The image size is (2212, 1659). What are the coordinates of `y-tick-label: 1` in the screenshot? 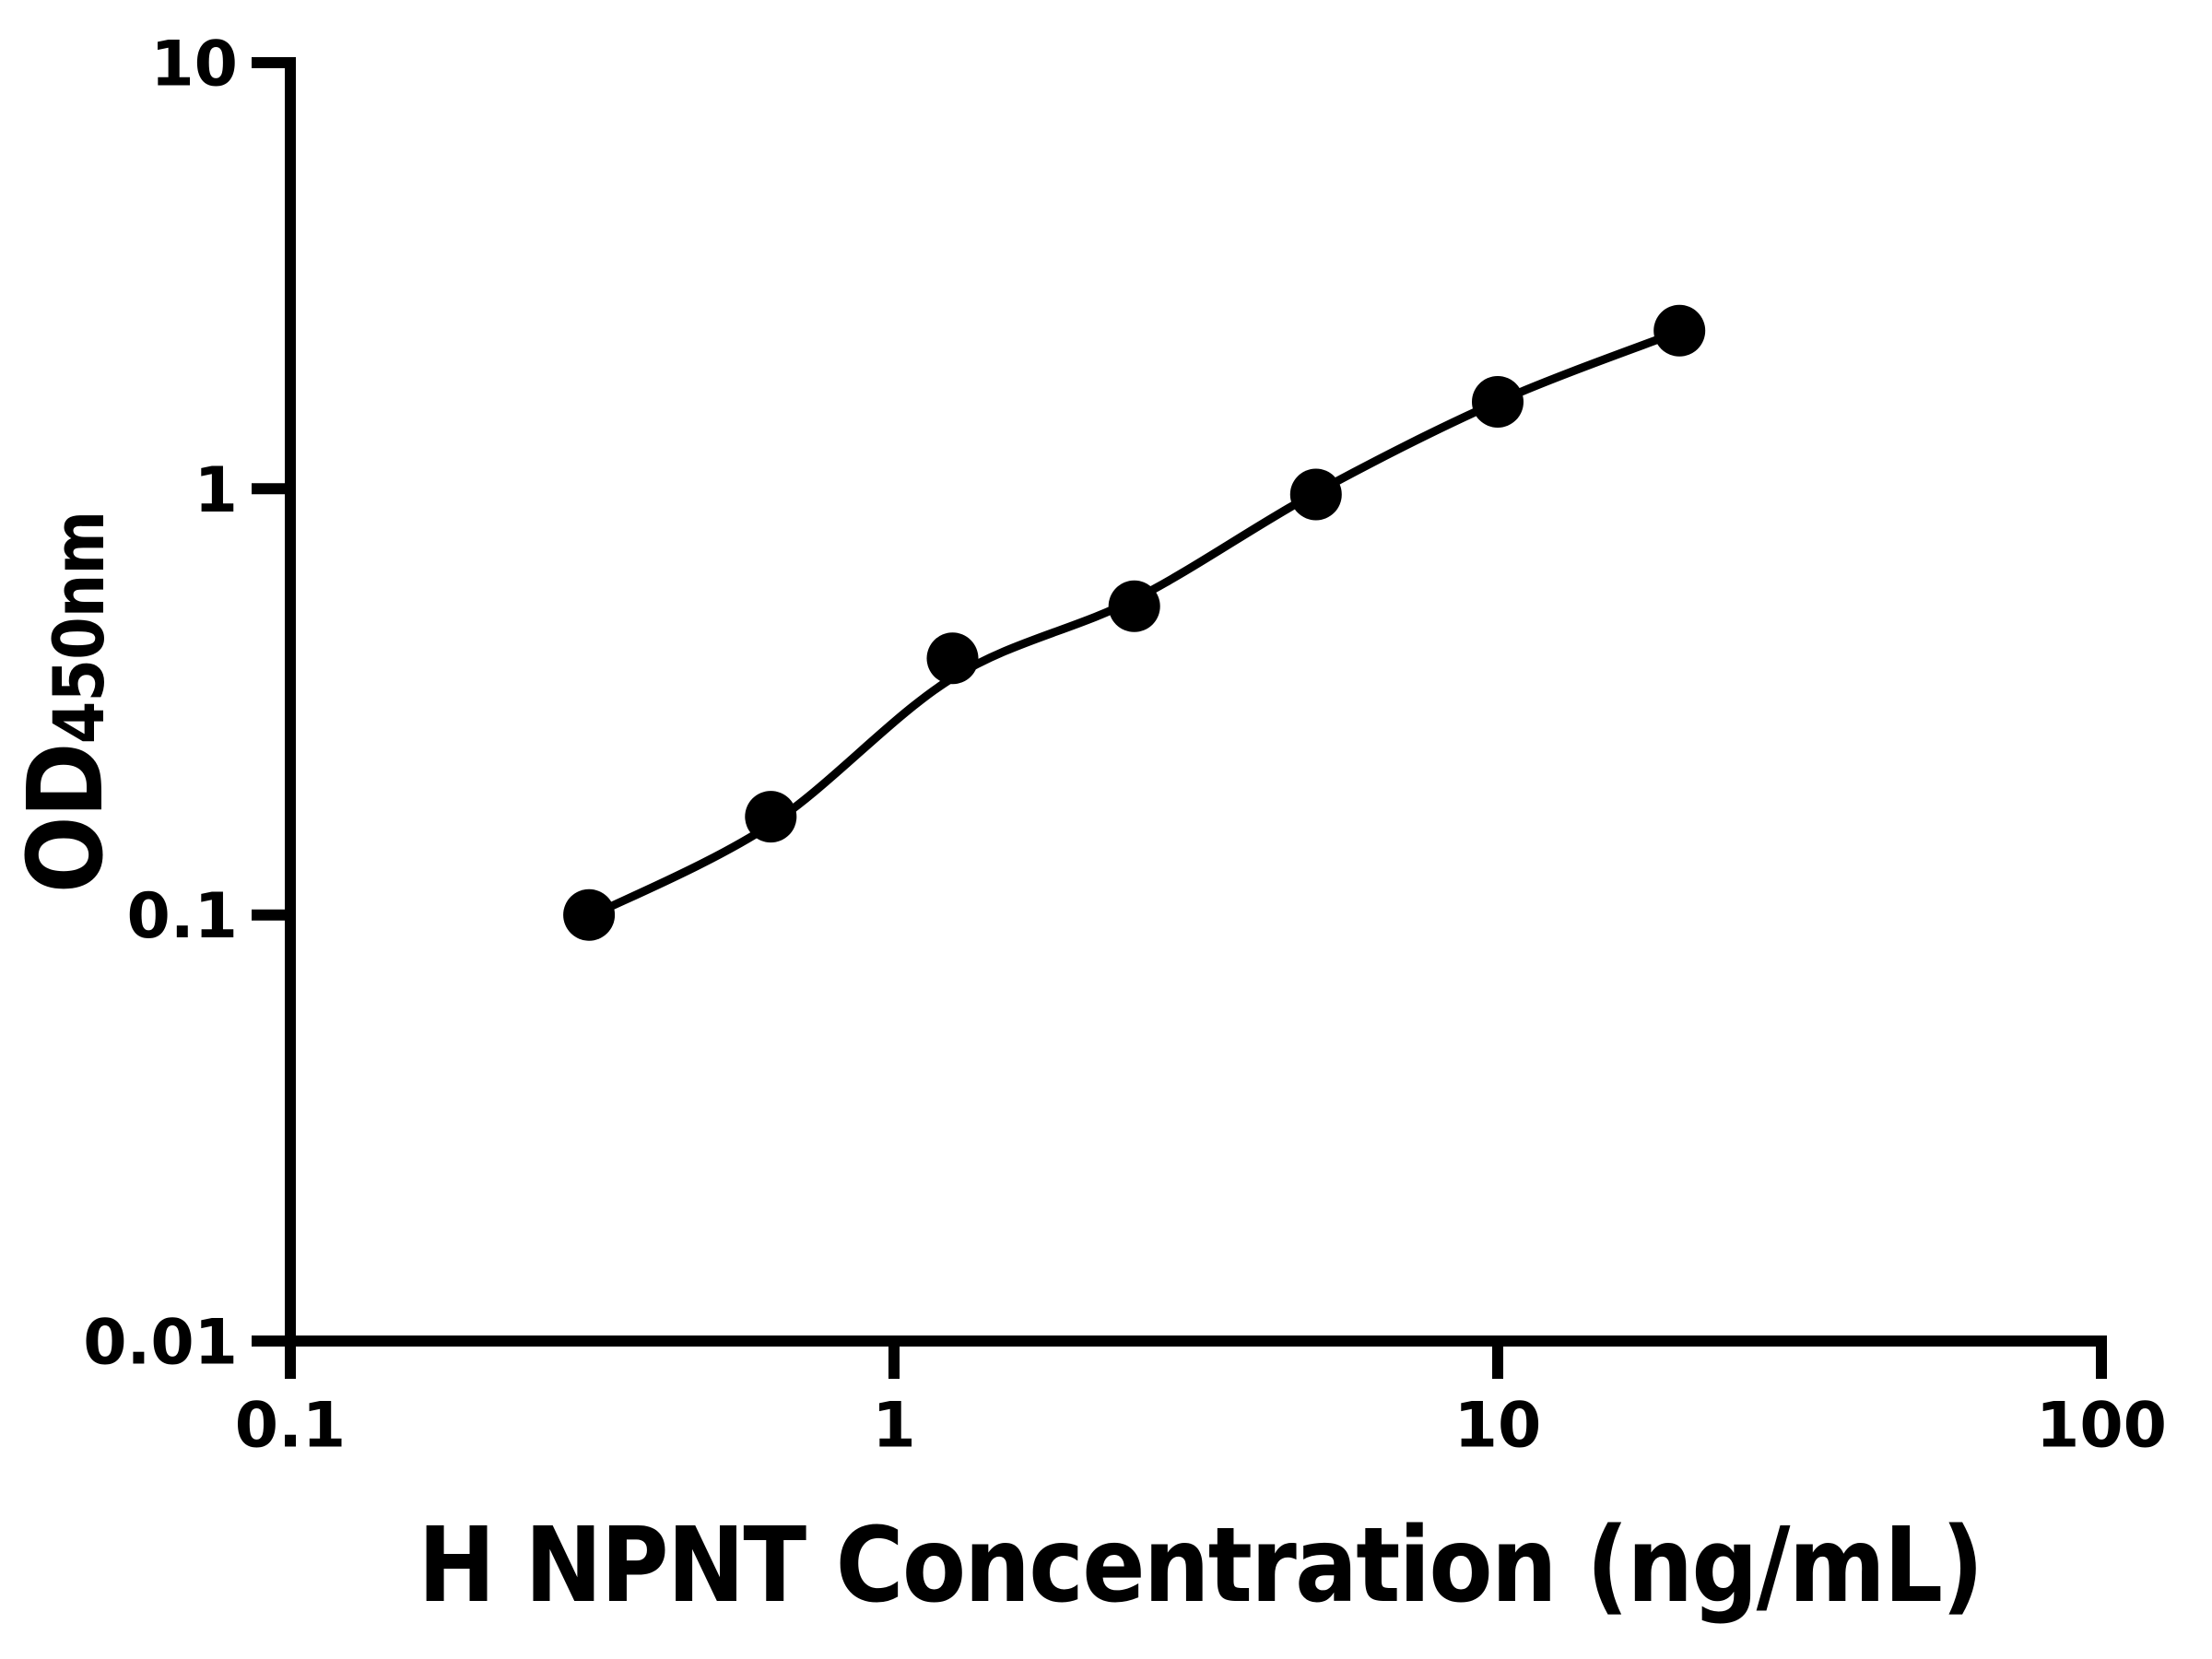 It's located at (216, 490).